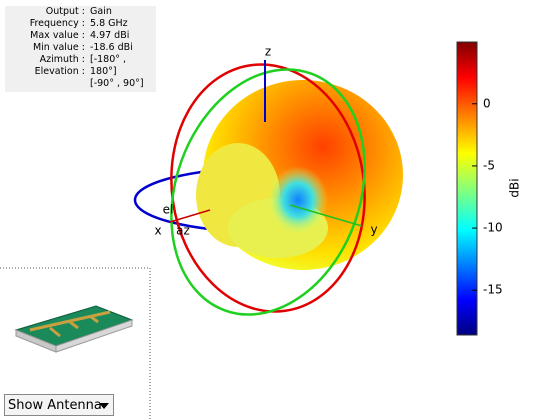  Describe the element at coordinates (62, 59) in the screenshot. I see `info-label: Azimuth :` at that location.